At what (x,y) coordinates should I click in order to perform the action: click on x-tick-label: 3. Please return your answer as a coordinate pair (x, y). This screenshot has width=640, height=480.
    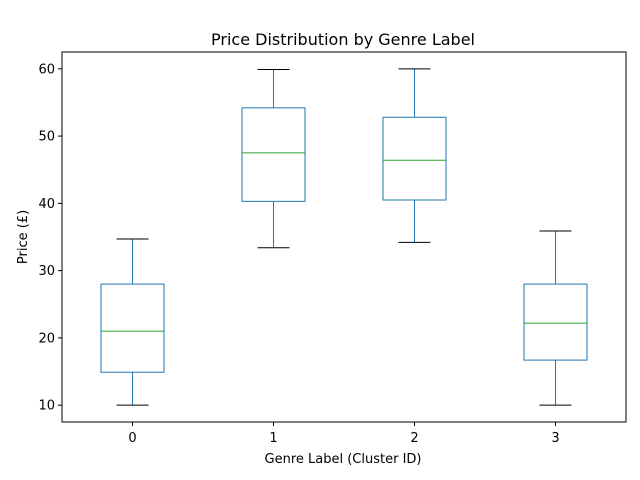
    Looking at the image, I should click on (555, 438).